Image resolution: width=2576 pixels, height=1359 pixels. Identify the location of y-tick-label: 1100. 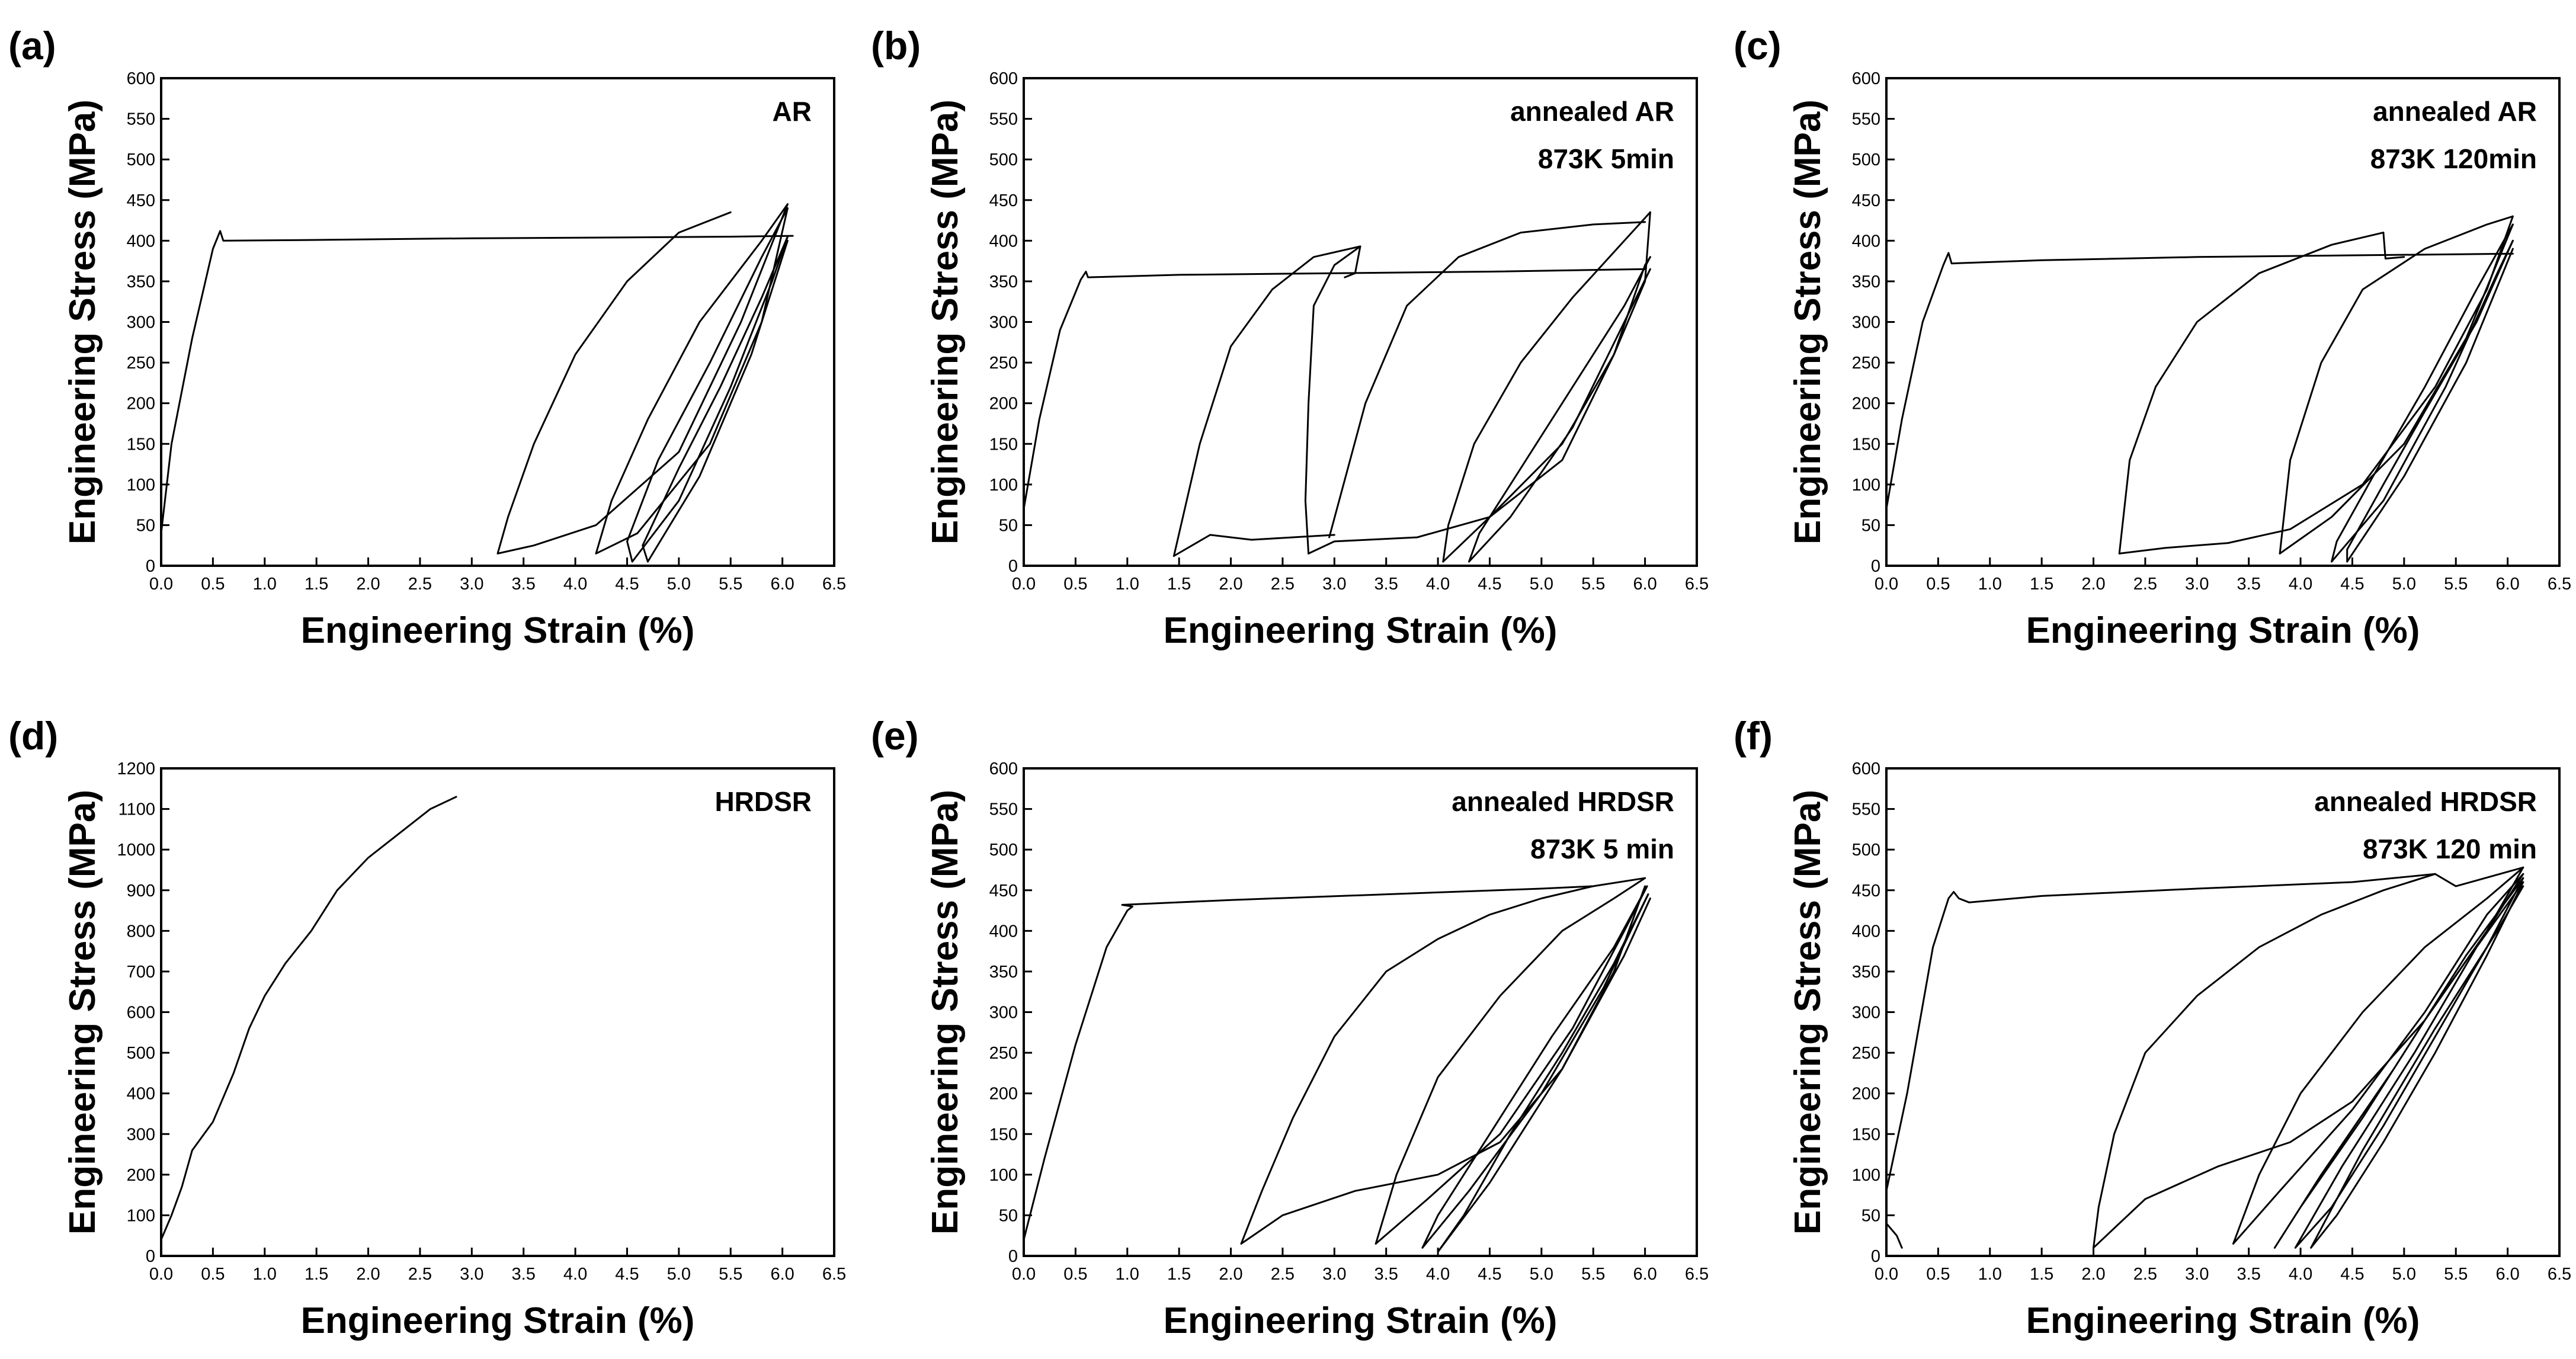
(136, 809).